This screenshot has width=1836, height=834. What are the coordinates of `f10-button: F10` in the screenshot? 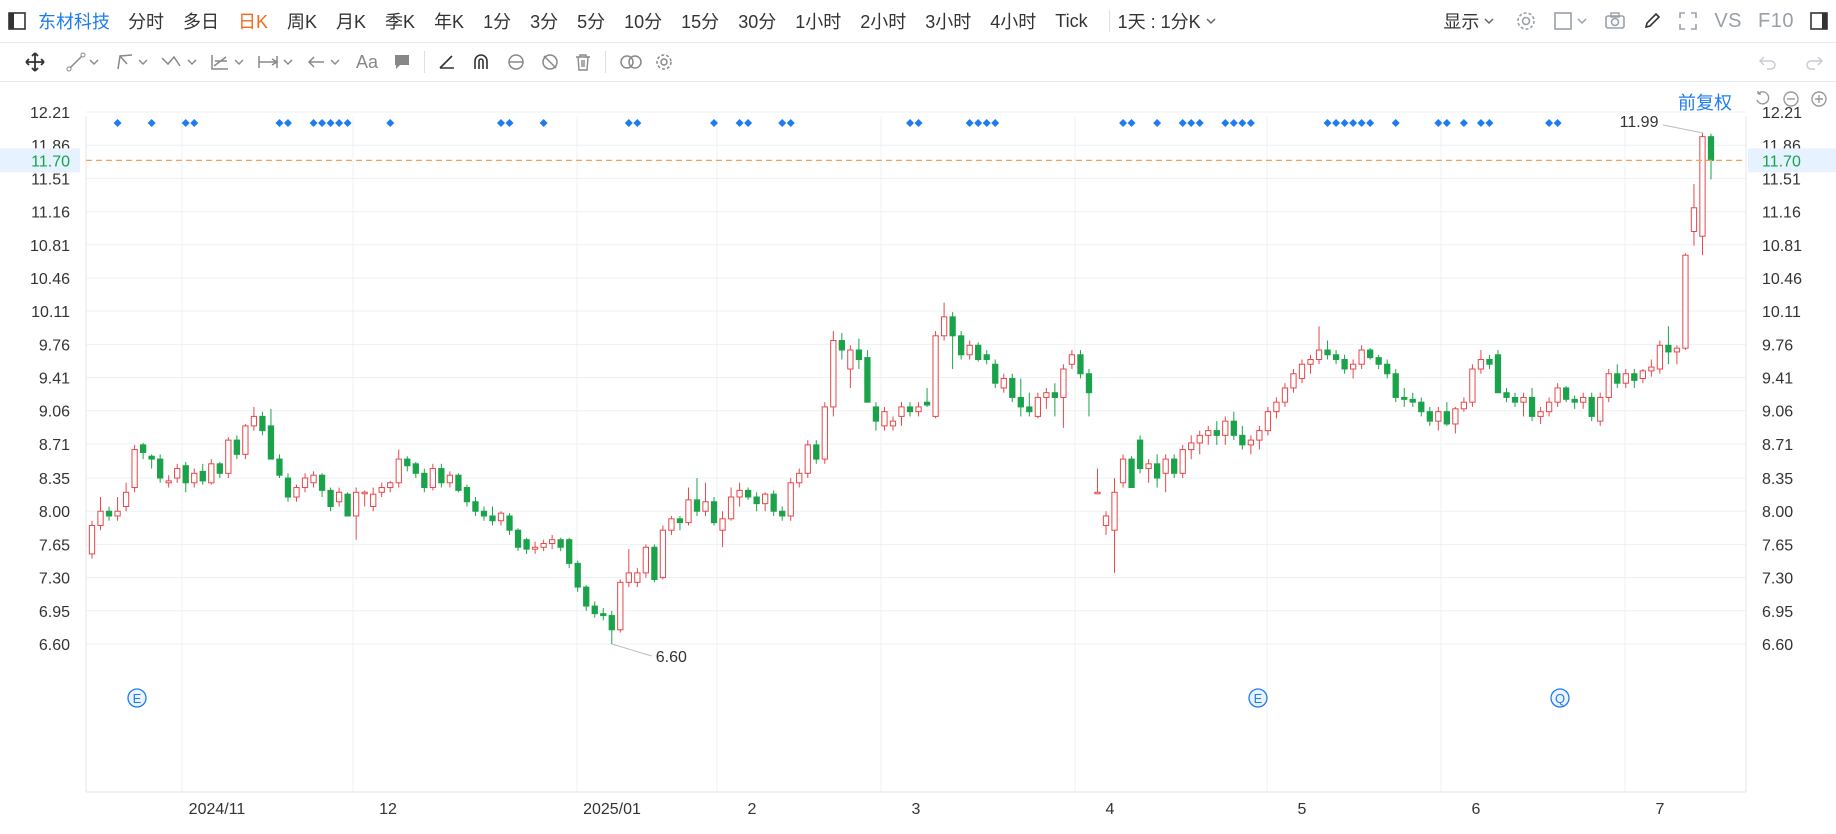 It's located at (1776, 20).